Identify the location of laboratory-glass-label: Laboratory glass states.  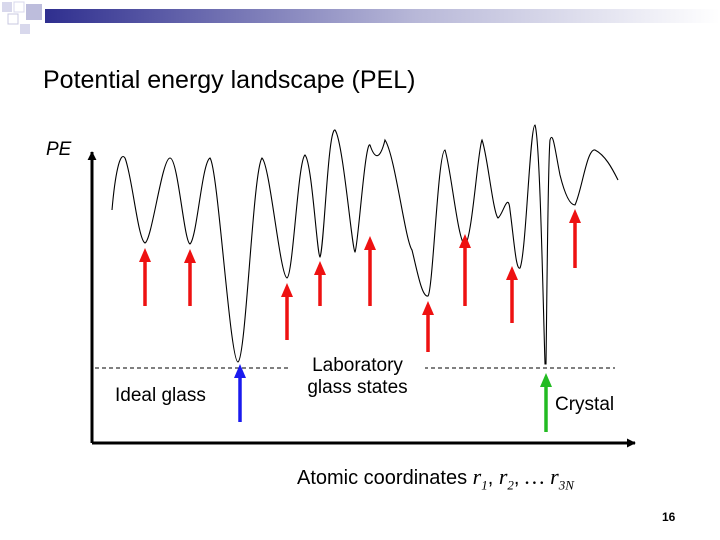
(357, 377).